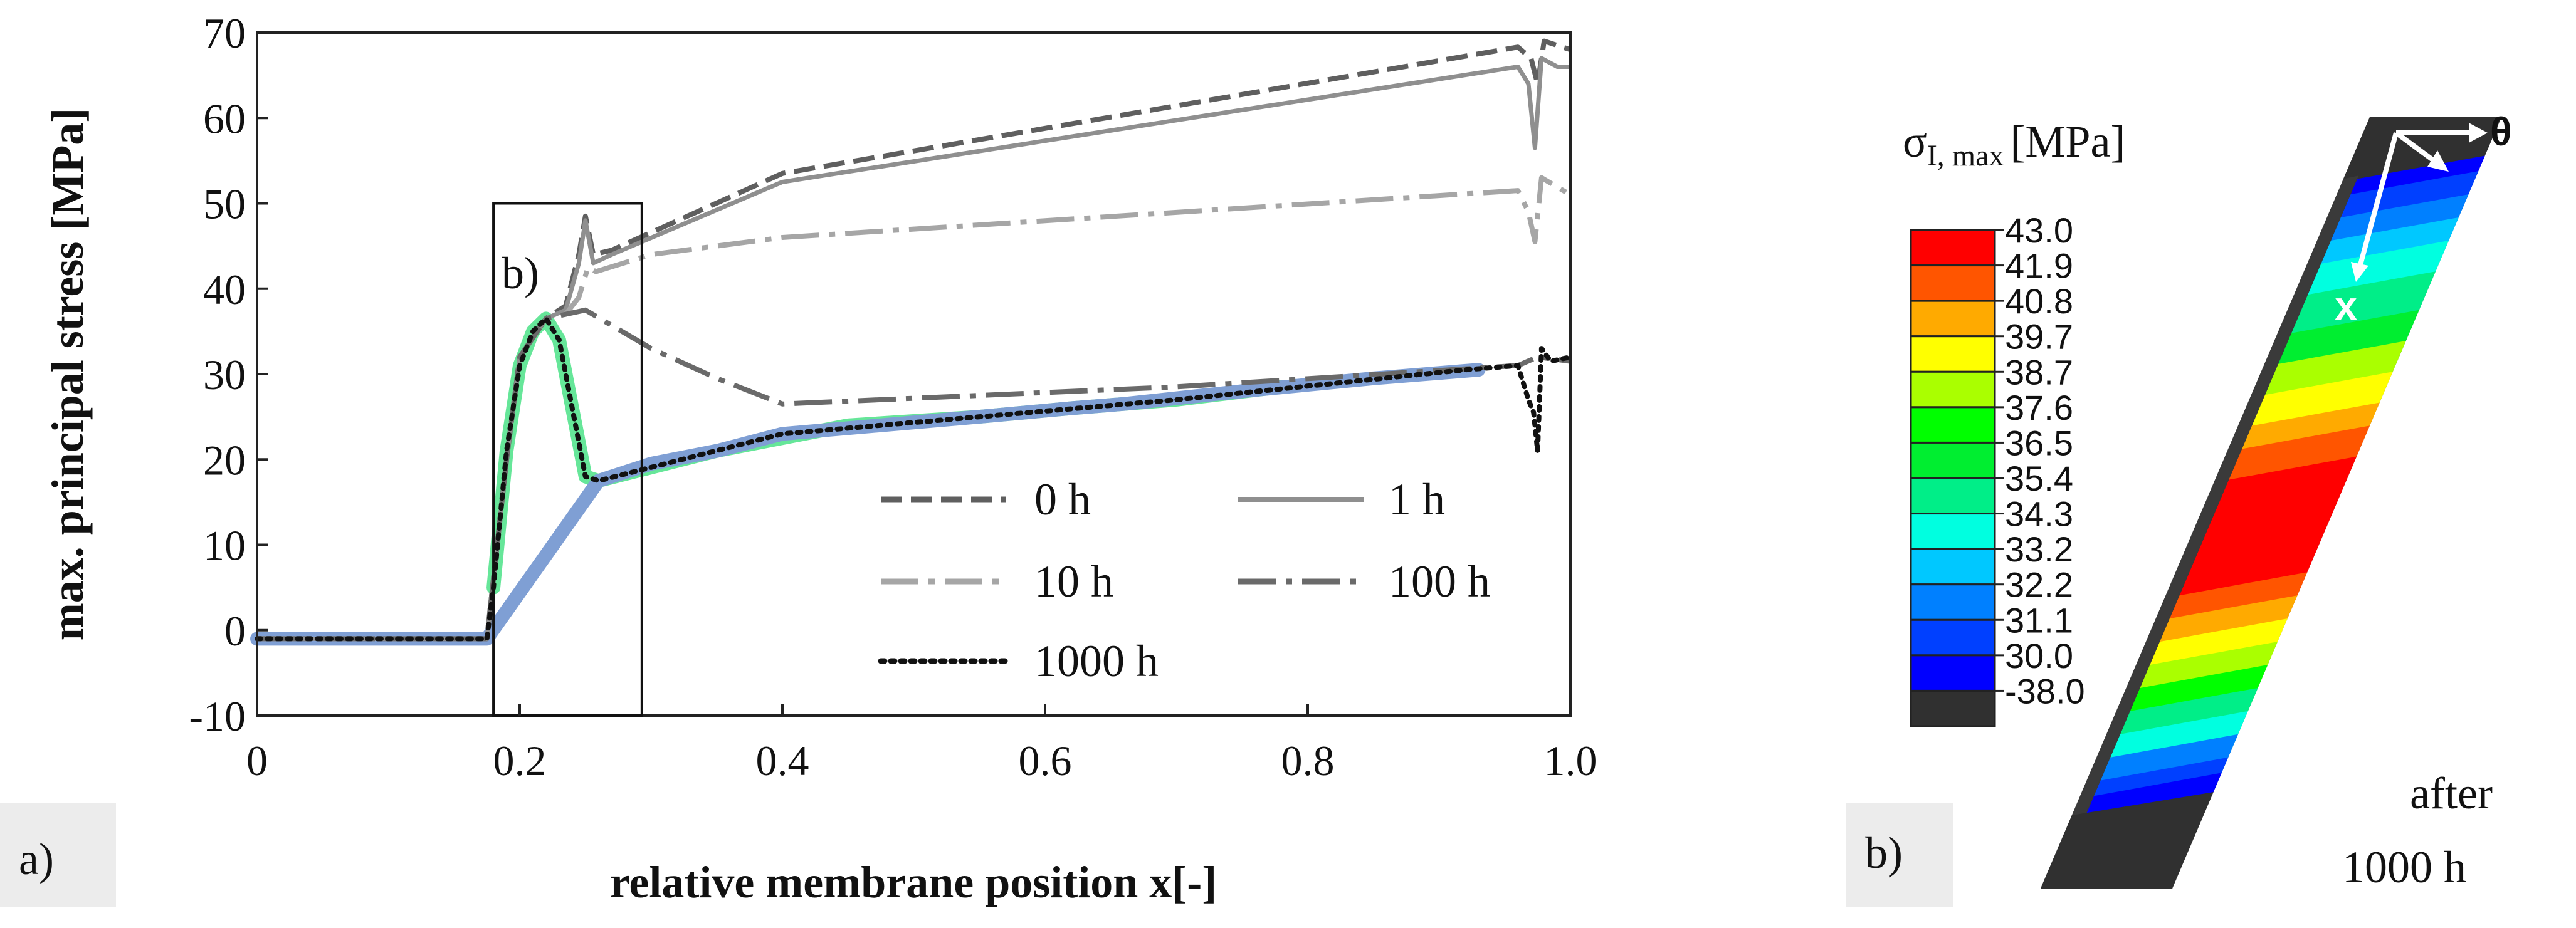 The height and width of the screenshot is (928, 2576). Describe the element at coordinates (922, 744) in the screenshot. I see `x-ticks: 0 0.2 0.4 0.6 0.8 1.0` at that location.